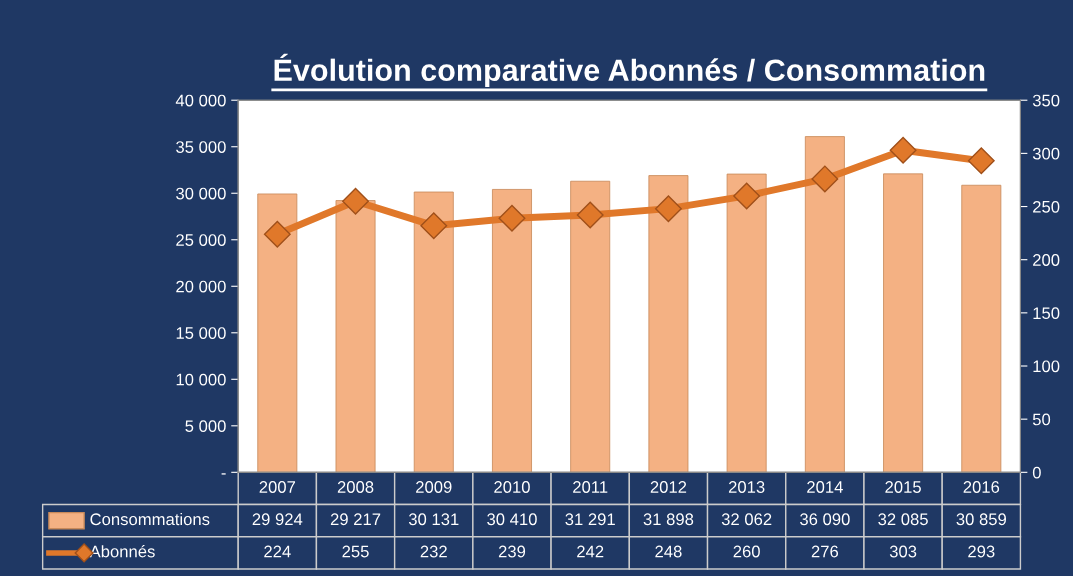  Describe the element at coordinates (981, 487) in the screenshot. I see `x-tick-label: 2016` at that location.